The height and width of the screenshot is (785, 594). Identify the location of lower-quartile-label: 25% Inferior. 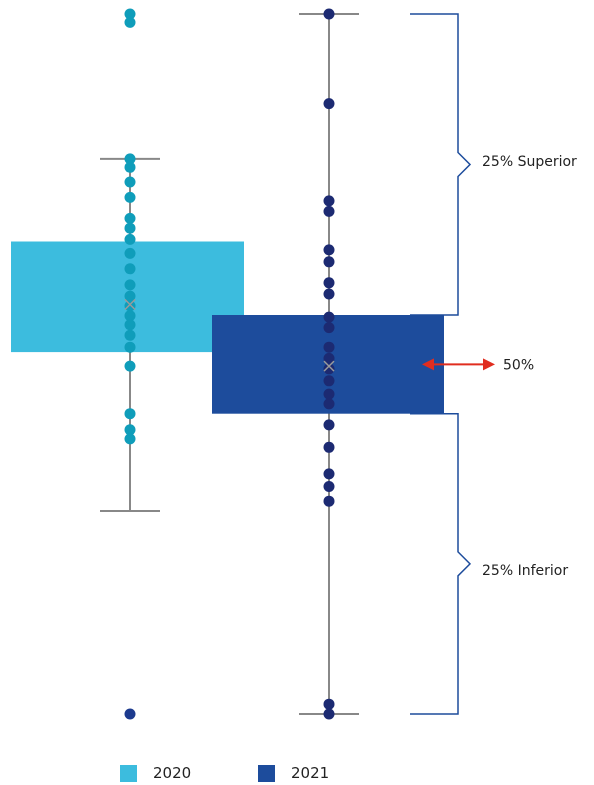
(525, 571).